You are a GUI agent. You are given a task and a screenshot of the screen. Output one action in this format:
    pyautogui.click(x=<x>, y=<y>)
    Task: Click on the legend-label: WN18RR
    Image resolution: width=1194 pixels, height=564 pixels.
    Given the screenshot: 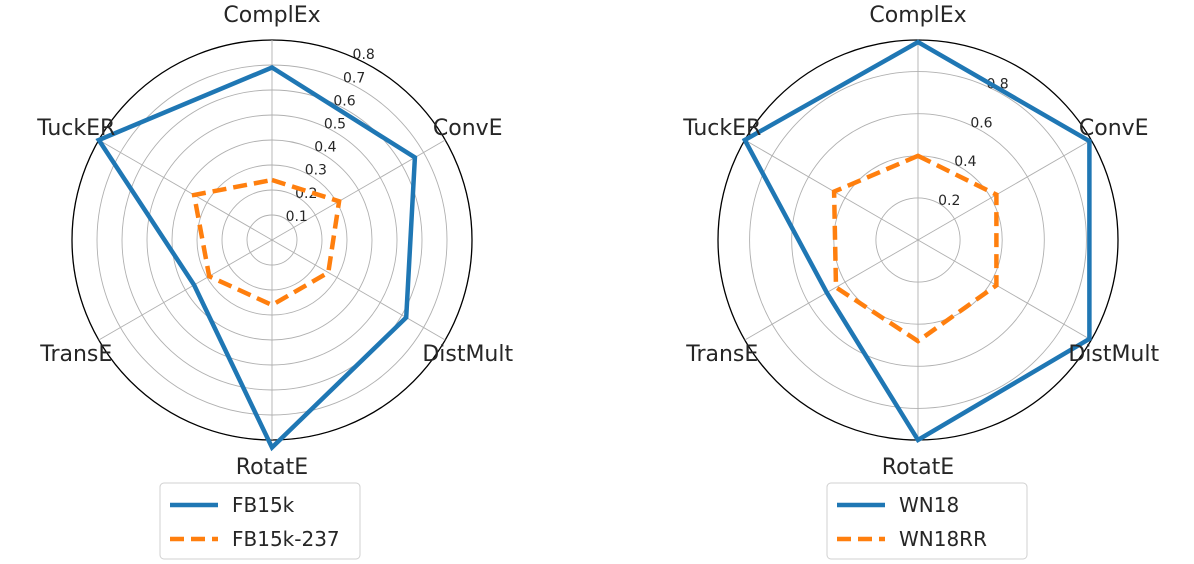 What is the action you would take?
    pyautogui.click(x=943, y=539)
    